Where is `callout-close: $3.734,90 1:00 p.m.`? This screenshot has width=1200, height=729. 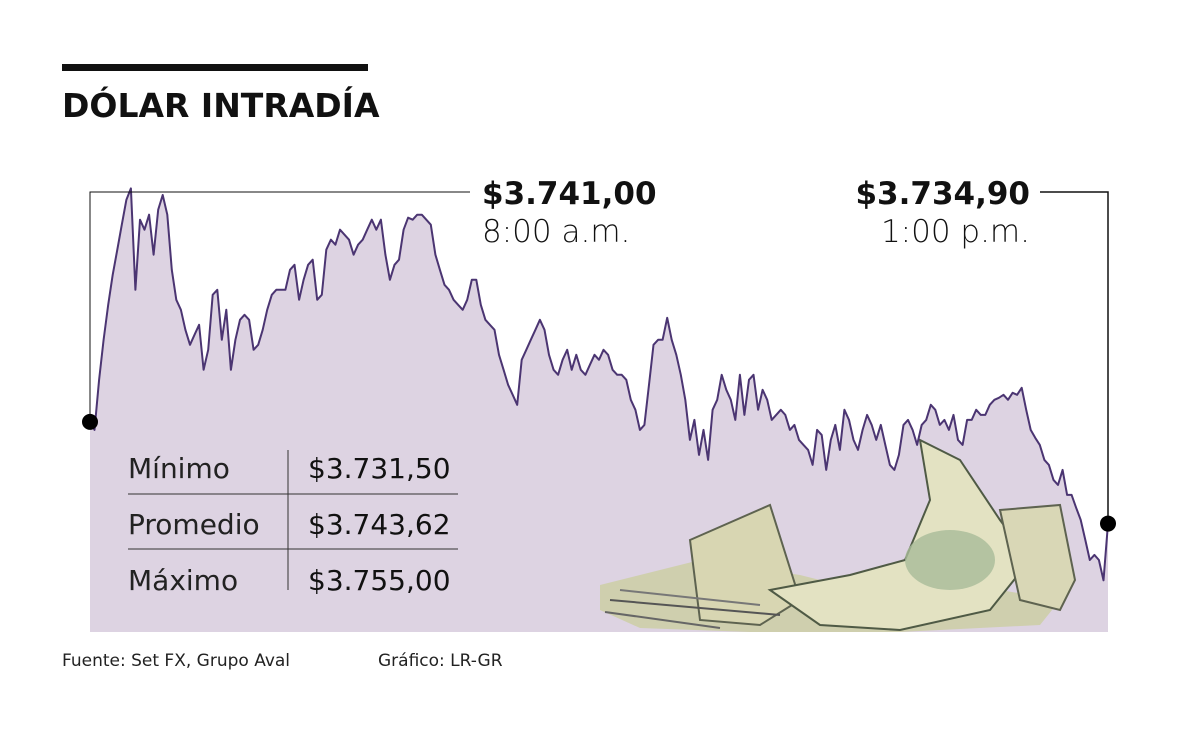 callout-close: $3.734,90 1:00 p.m. is located at coordinates (942, 213).